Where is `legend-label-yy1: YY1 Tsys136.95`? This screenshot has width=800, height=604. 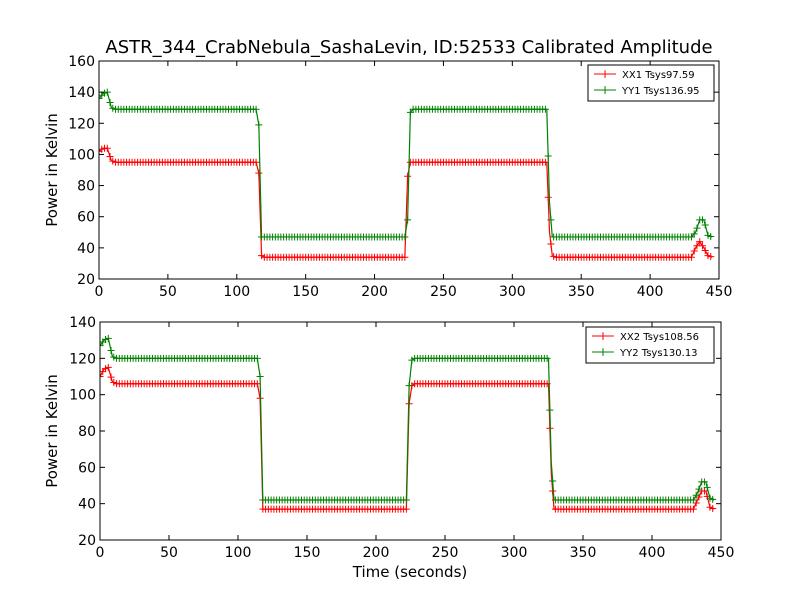 legend-label-yy1: YY1 Tsys136.95 is located at coordinates (660, 91).